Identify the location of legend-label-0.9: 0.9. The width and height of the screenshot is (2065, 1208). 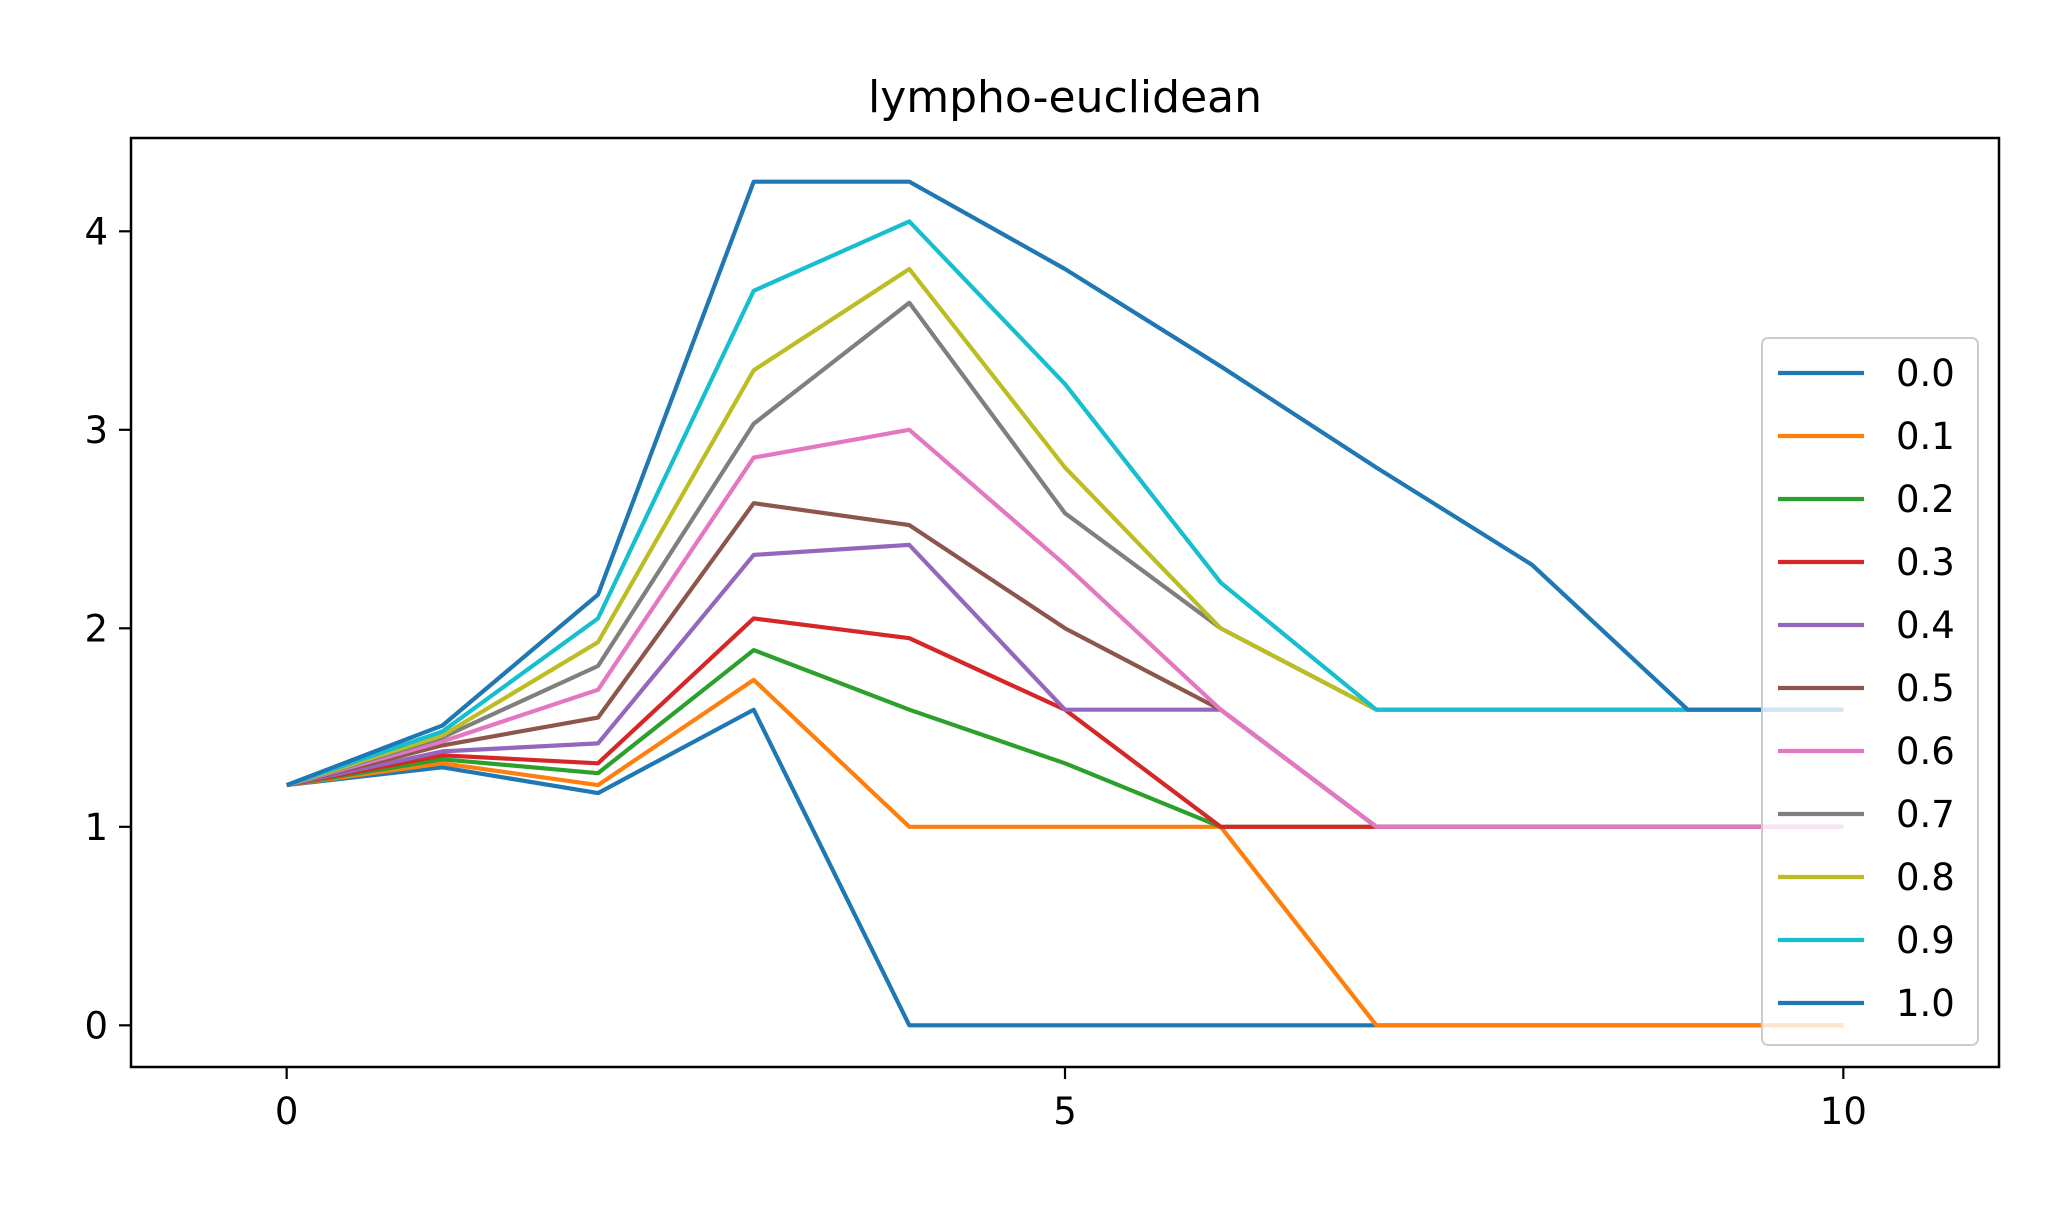
(1925, 940).